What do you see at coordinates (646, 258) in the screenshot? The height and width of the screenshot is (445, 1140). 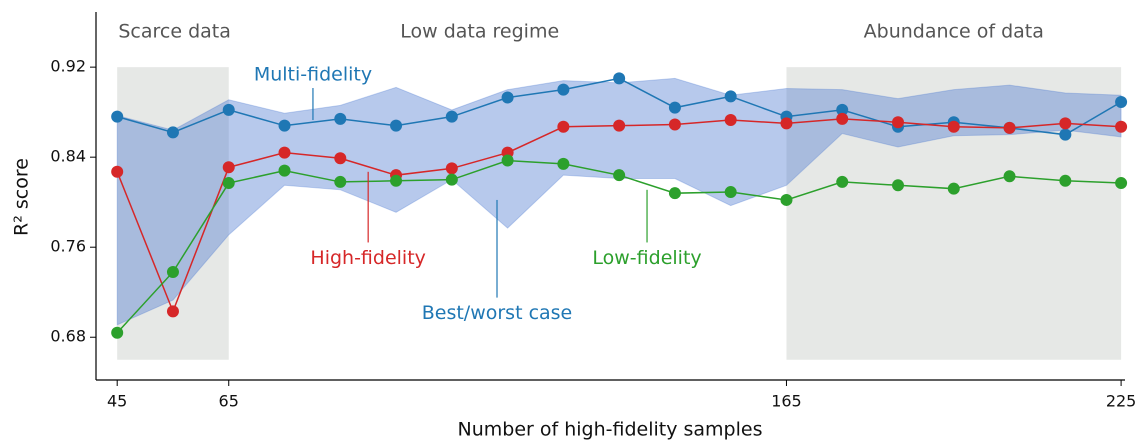 I see `annotation: Low-fidelity` at bounding box center [646, 258].